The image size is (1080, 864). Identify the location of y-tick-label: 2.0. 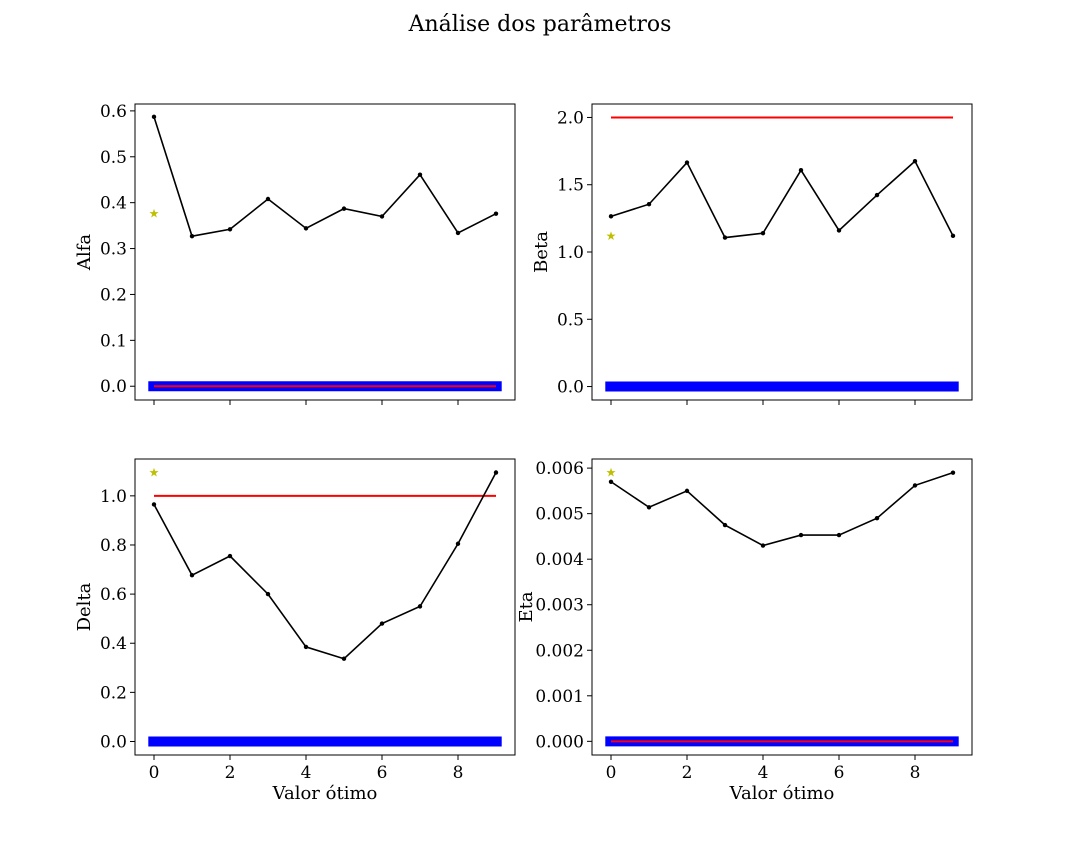
(570, 118).